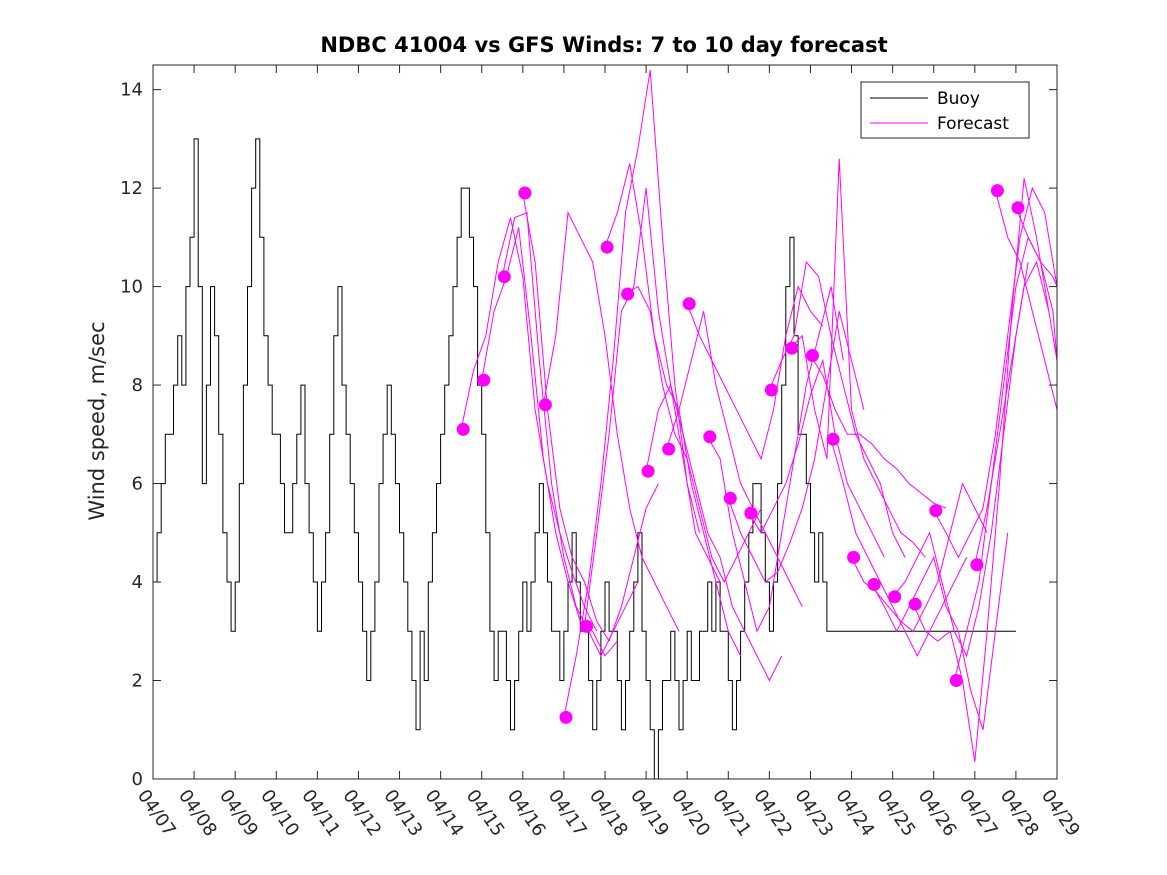 The height and width of the screenshot is (875, 1167). I want to click on legend: Buoy Forecast, so click(945, 110).